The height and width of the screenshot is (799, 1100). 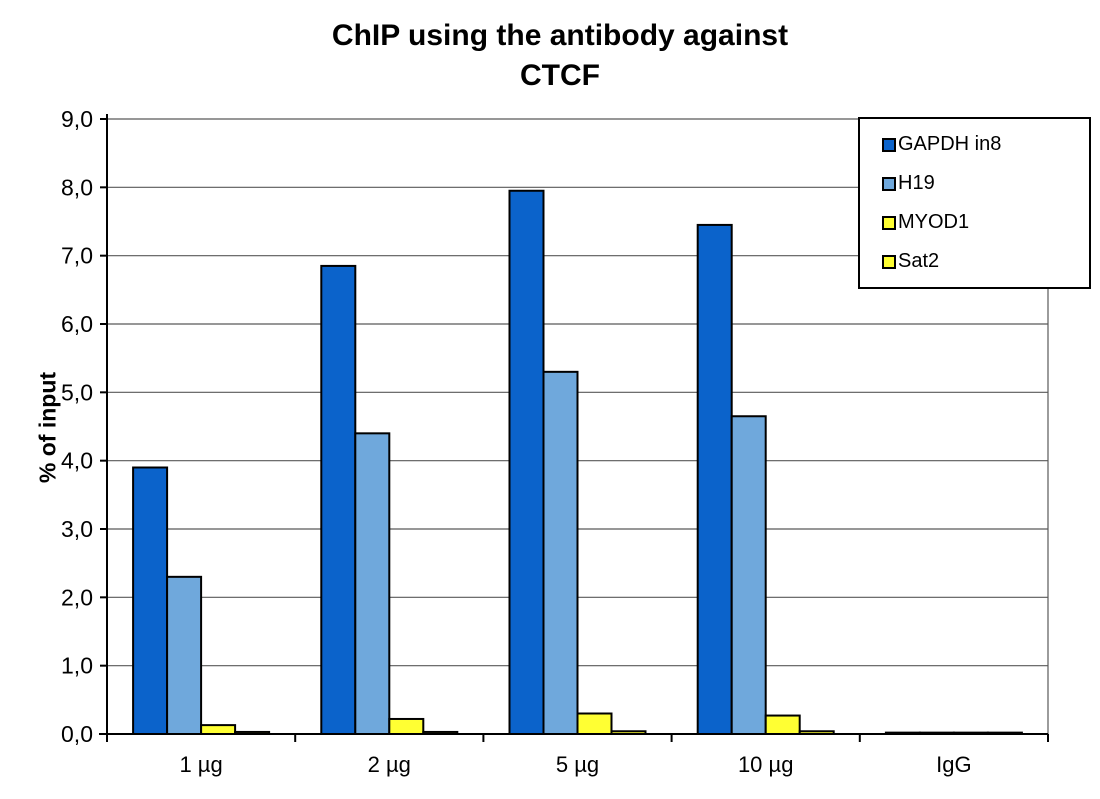 What do you see at coordinates (983, 261) in the screenshot?
I see `legend-item-sat2: Sat2` at bounding box center [983, 261].